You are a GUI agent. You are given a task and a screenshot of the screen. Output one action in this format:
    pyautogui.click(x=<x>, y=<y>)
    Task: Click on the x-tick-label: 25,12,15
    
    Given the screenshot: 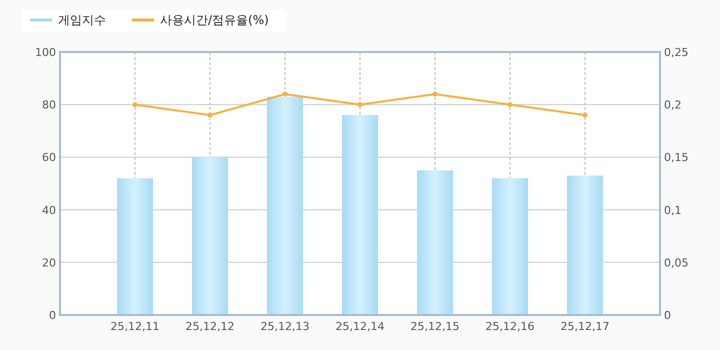 What is the action you would take?
    pyautogui.click(x=435, y=326)
    